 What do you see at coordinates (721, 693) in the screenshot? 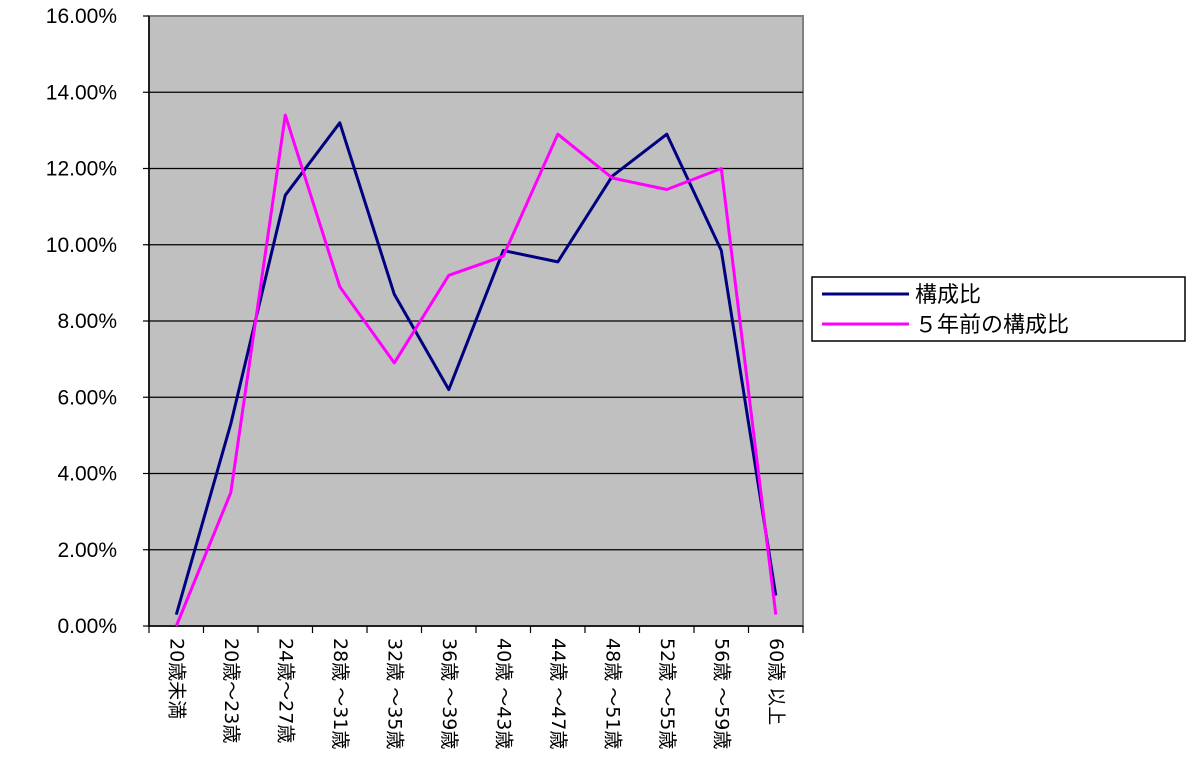
I see `x-tick-label: 56歳 ～59歳` at bounding box center [721, 693].